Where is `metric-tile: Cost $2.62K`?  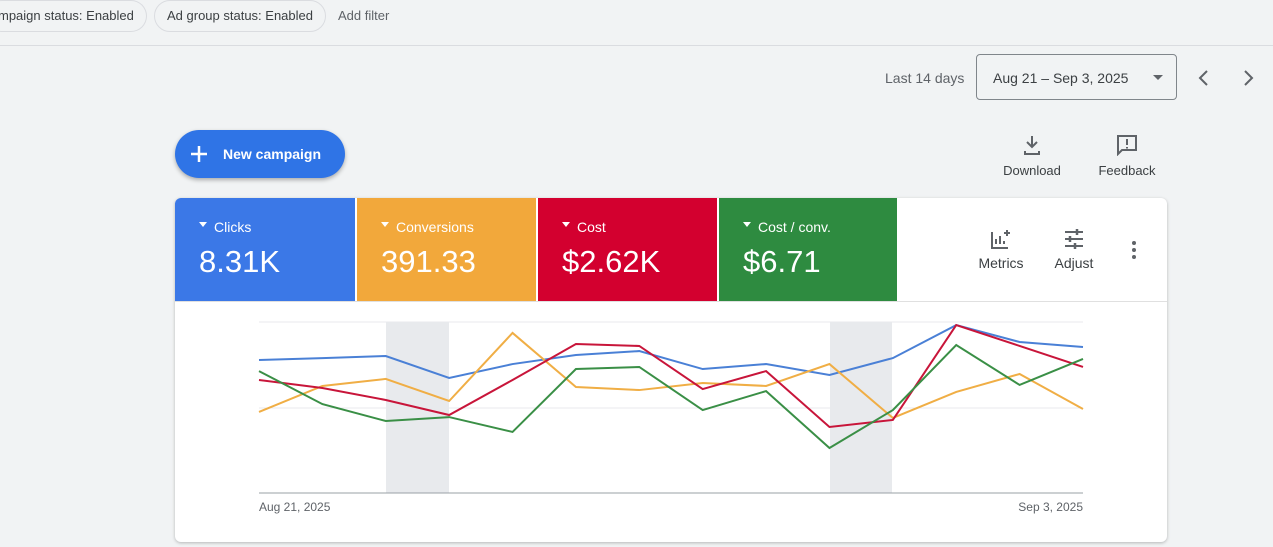
metric-tile: Cost $2.62K is located at coordinates (627, 249).